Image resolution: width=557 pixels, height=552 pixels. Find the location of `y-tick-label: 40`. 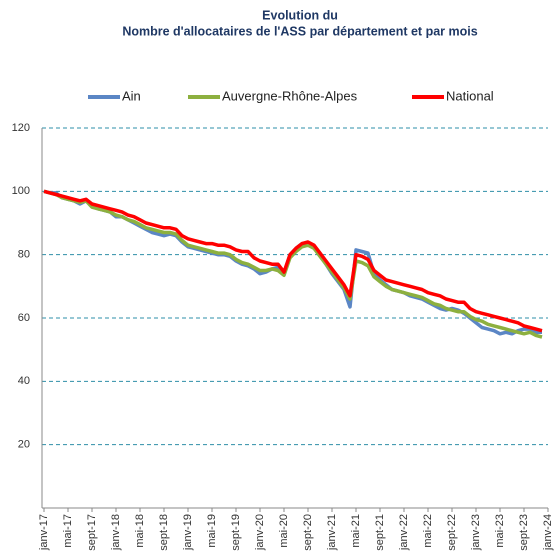

y-tick-label: 40 is located at coordinates (24, 381).